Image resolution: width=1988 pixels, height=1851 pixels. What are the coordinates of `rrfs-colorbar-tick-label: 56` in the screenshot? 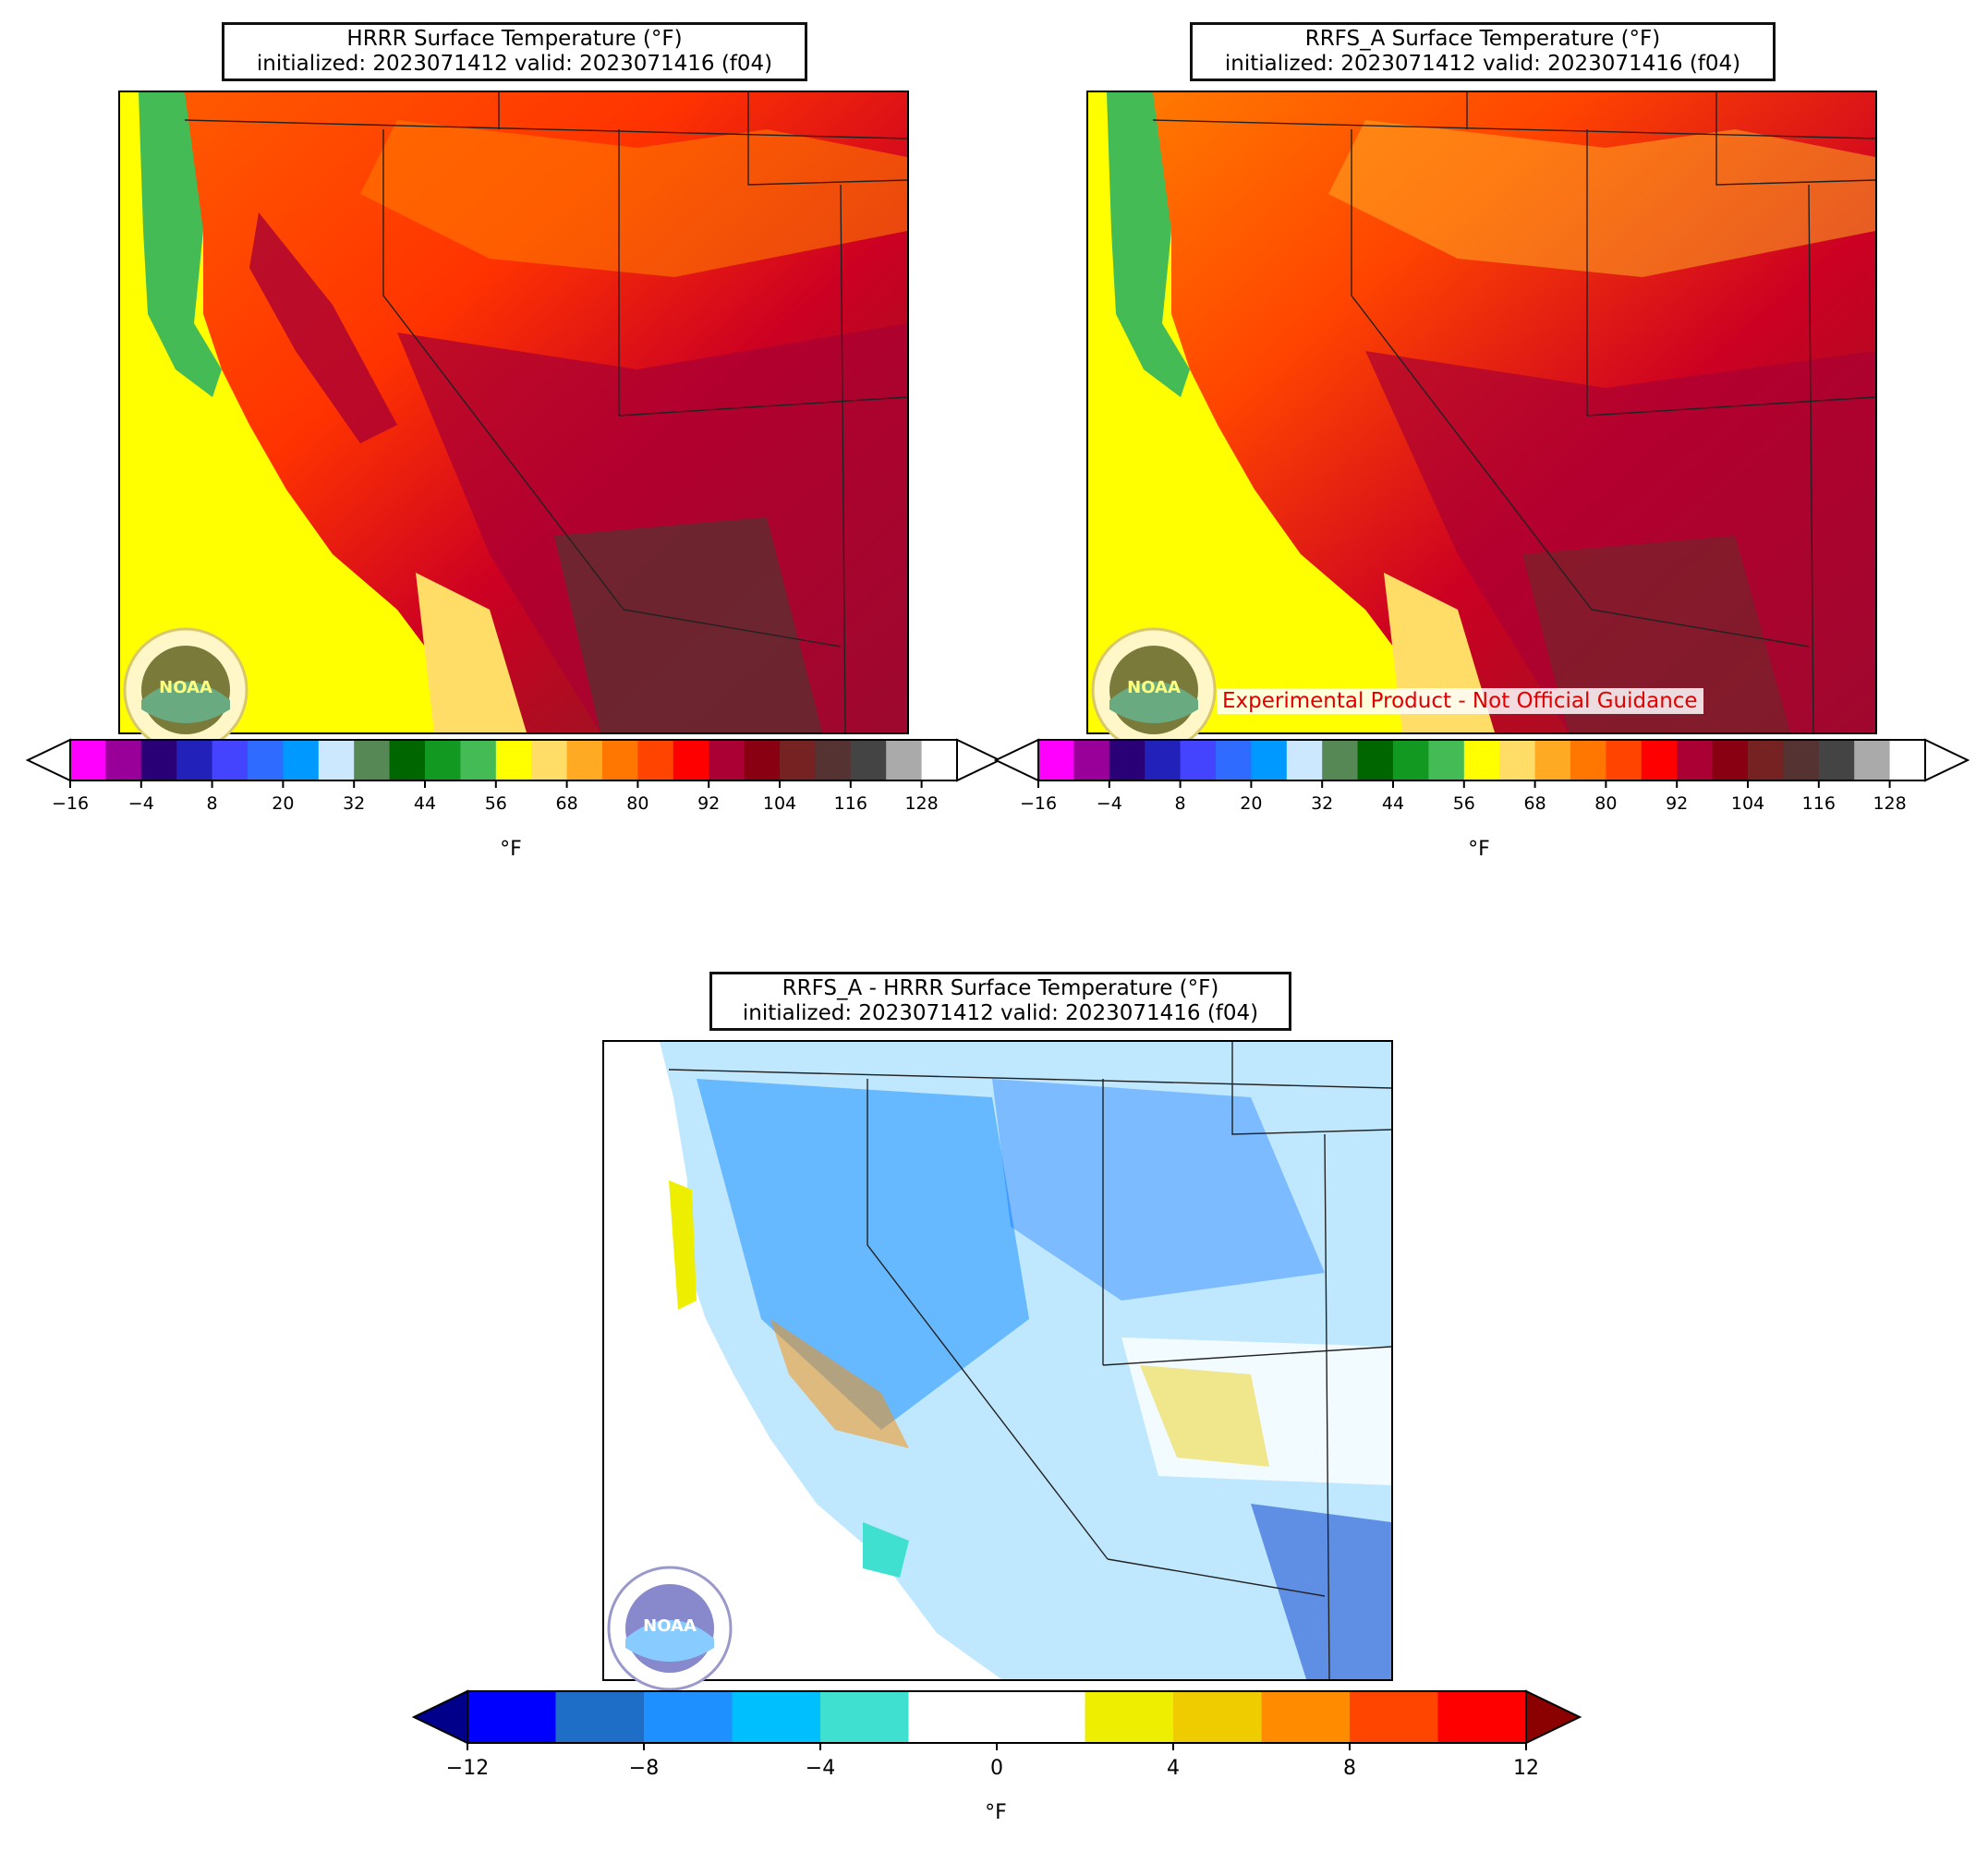 It's located at (1464, 803).